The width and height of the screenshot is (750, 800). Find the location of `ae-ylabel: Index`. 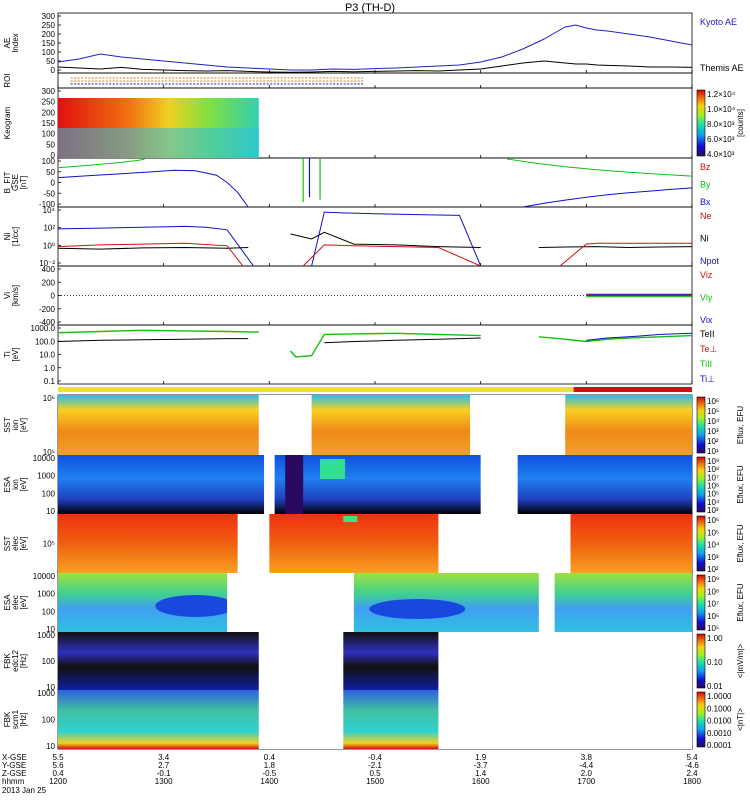

ae-ylabel: Index is located at coordinates (15, 43).